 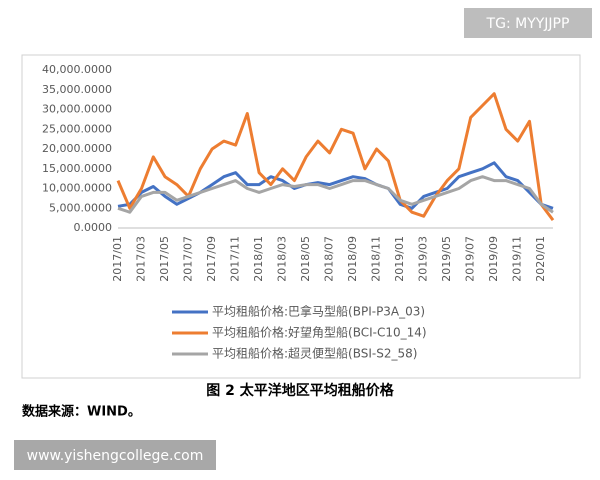 I want to click on watermark: TG: MYYJJPP, so click(x=528, y=24).